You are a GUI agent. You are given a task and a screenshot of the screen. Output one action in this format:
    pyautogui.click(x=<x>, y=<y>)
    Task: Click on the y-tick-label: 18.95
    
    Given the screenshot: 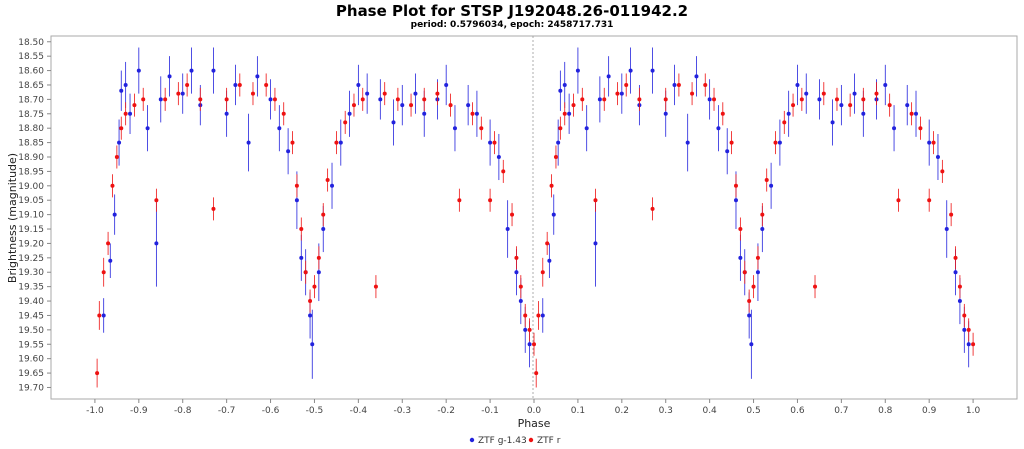 What is the action you would take?
    pyautogui.click(x=31, y=172)
    